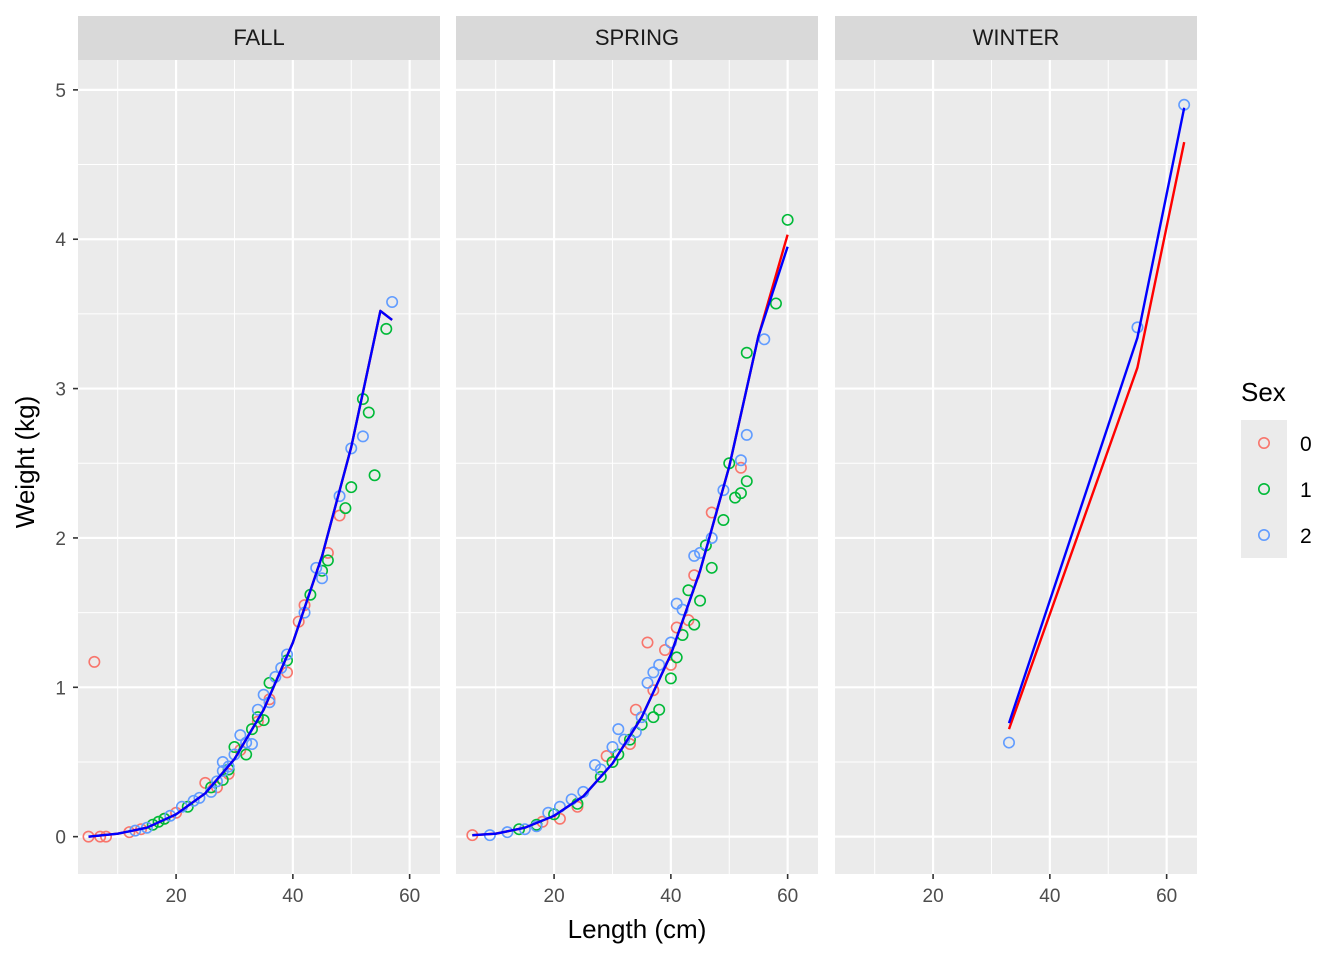 The width and height of the screenshot is (1344, 960). I want to click on y-tick-label: 3, so click(60, 390).